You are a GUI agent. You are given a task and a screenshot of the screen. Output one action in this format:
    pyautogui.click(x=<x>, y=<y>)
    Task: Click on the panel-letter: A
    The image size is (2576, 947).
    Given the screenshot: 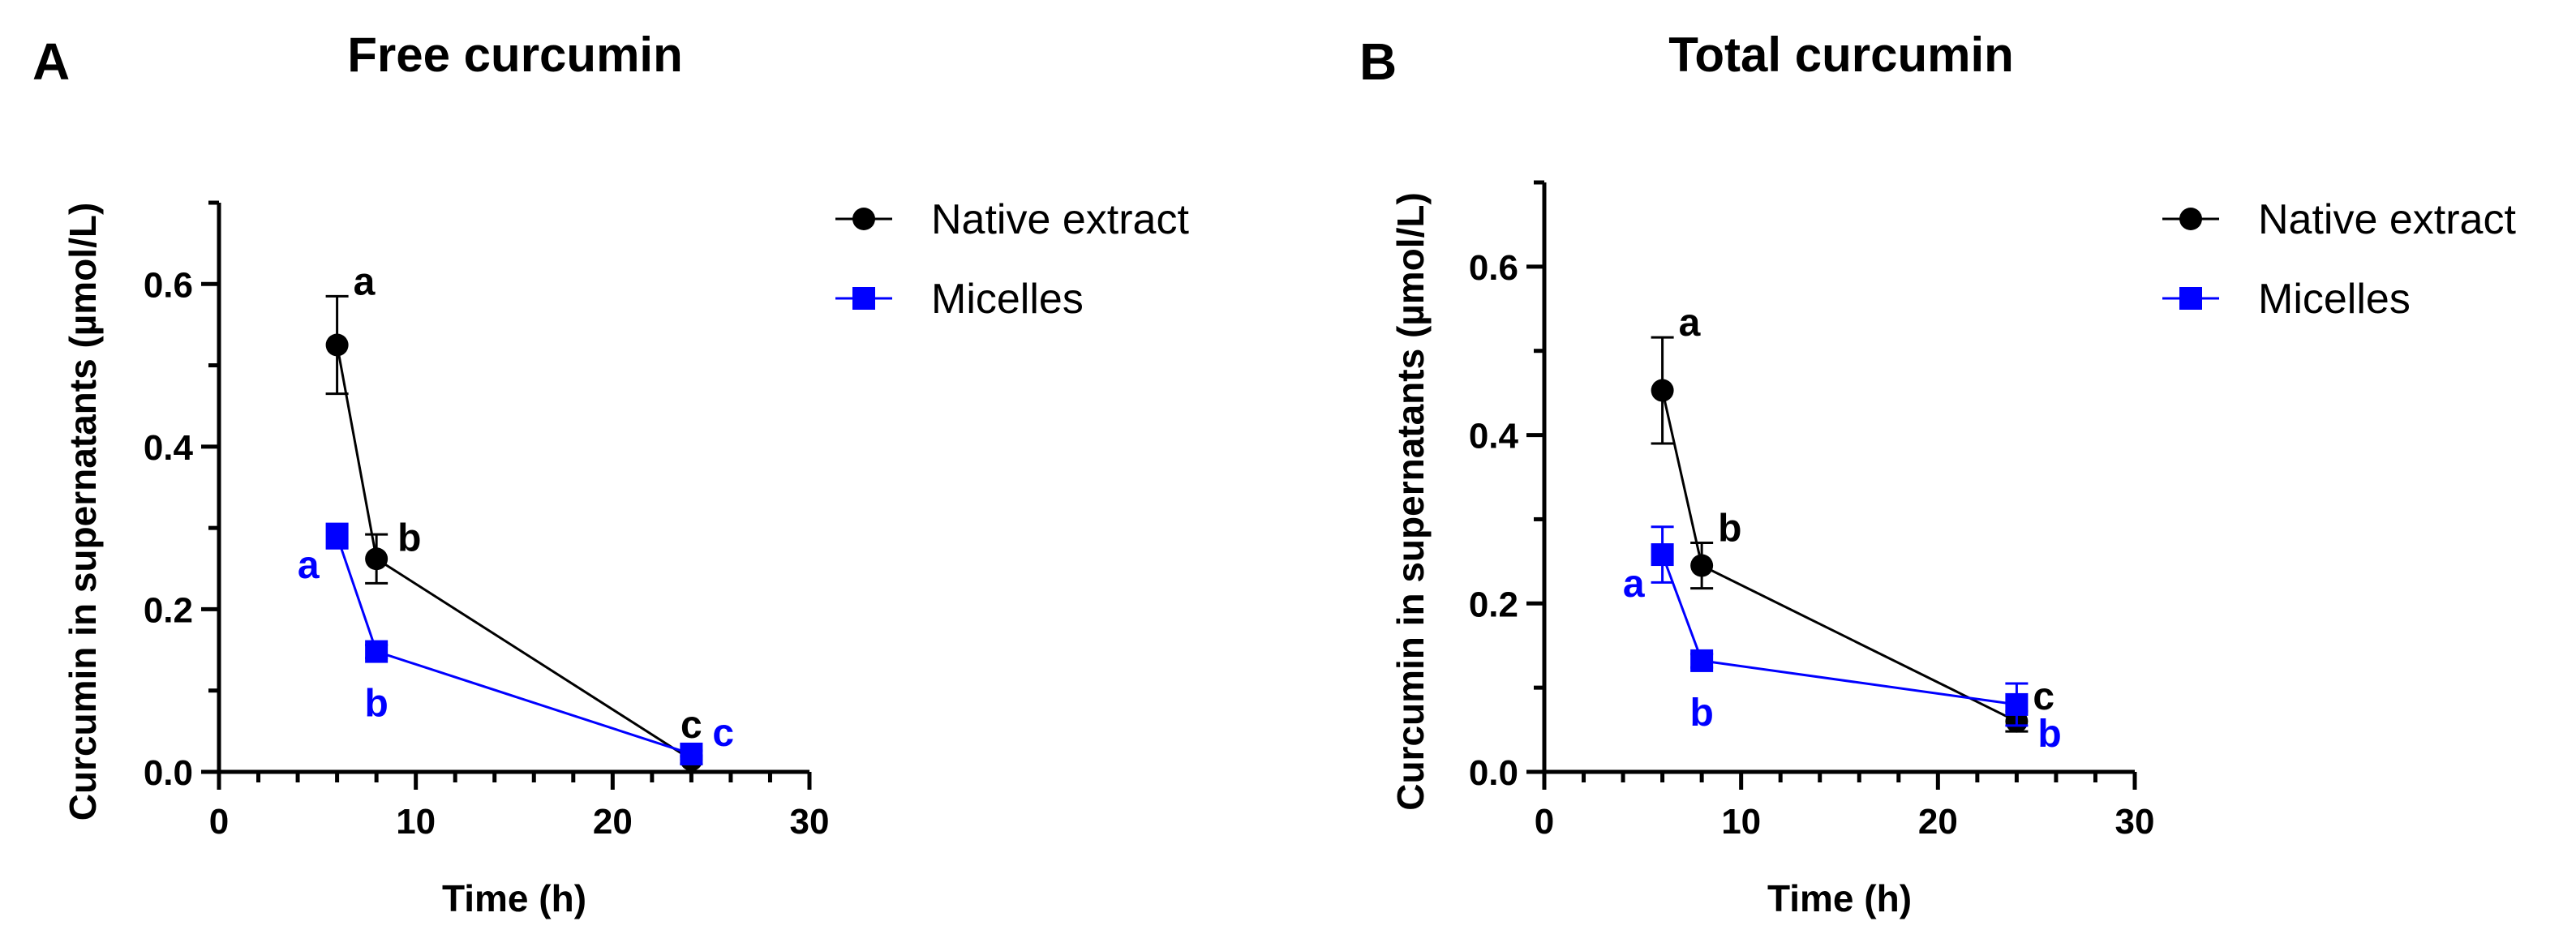 What is the action you would take?
    pyautogui.click(x=51, y=62)
    